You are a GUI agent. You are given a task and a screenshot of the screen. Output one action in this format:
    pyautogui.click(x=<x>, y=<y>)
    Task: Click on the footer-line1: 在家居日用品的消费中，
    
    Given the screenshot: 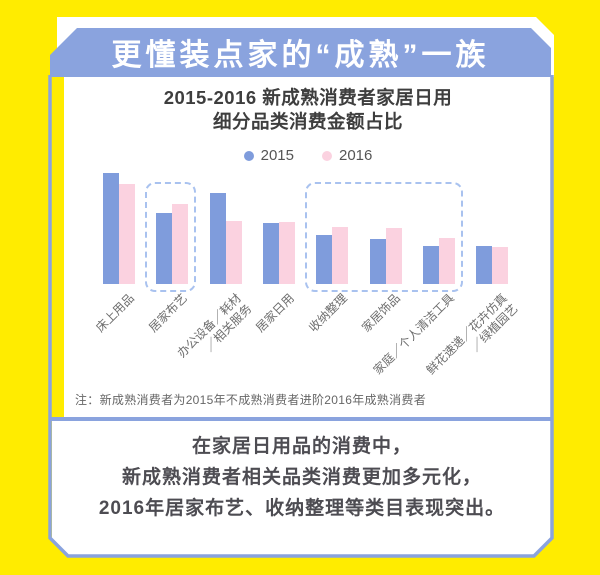 What is the action you would take?
    pyautogui.click(x=301, y=446)
    